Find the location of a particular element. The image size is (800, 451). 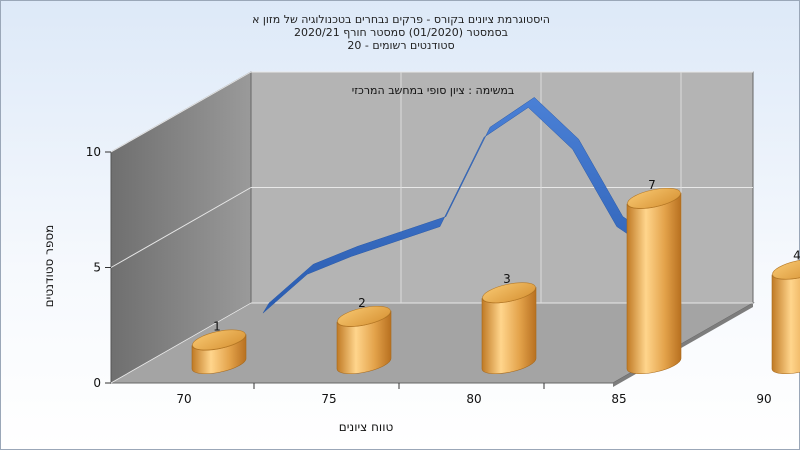

bar: 2 is located at coordinates (364, 335).